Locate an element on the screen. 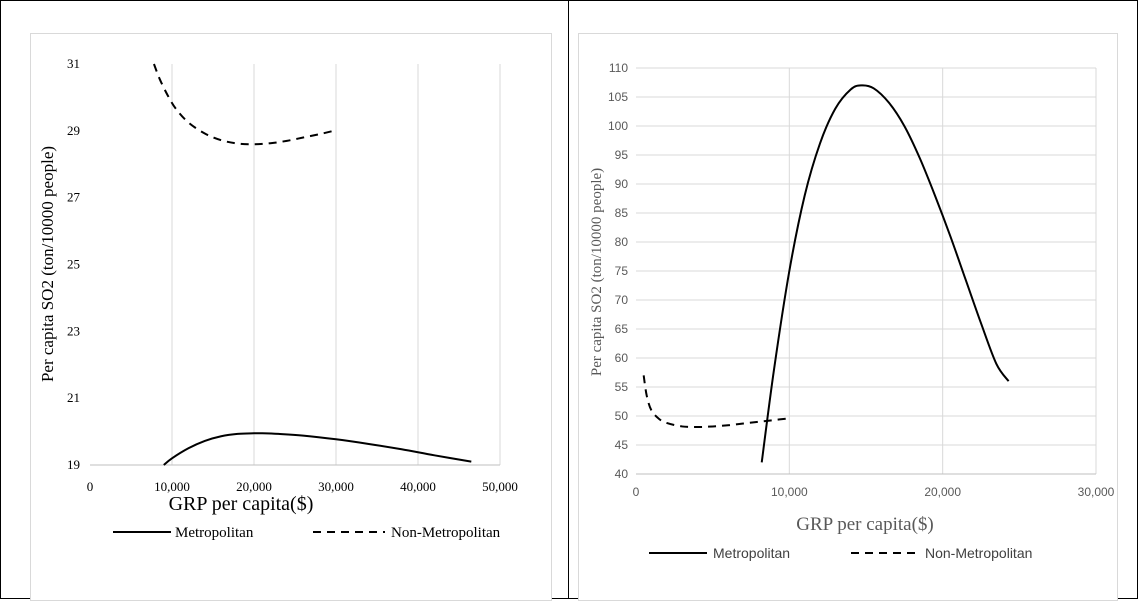 This screenshot has width=1138, height=601. x-tick-label: 50,000 is located at coordinates (500, 486).